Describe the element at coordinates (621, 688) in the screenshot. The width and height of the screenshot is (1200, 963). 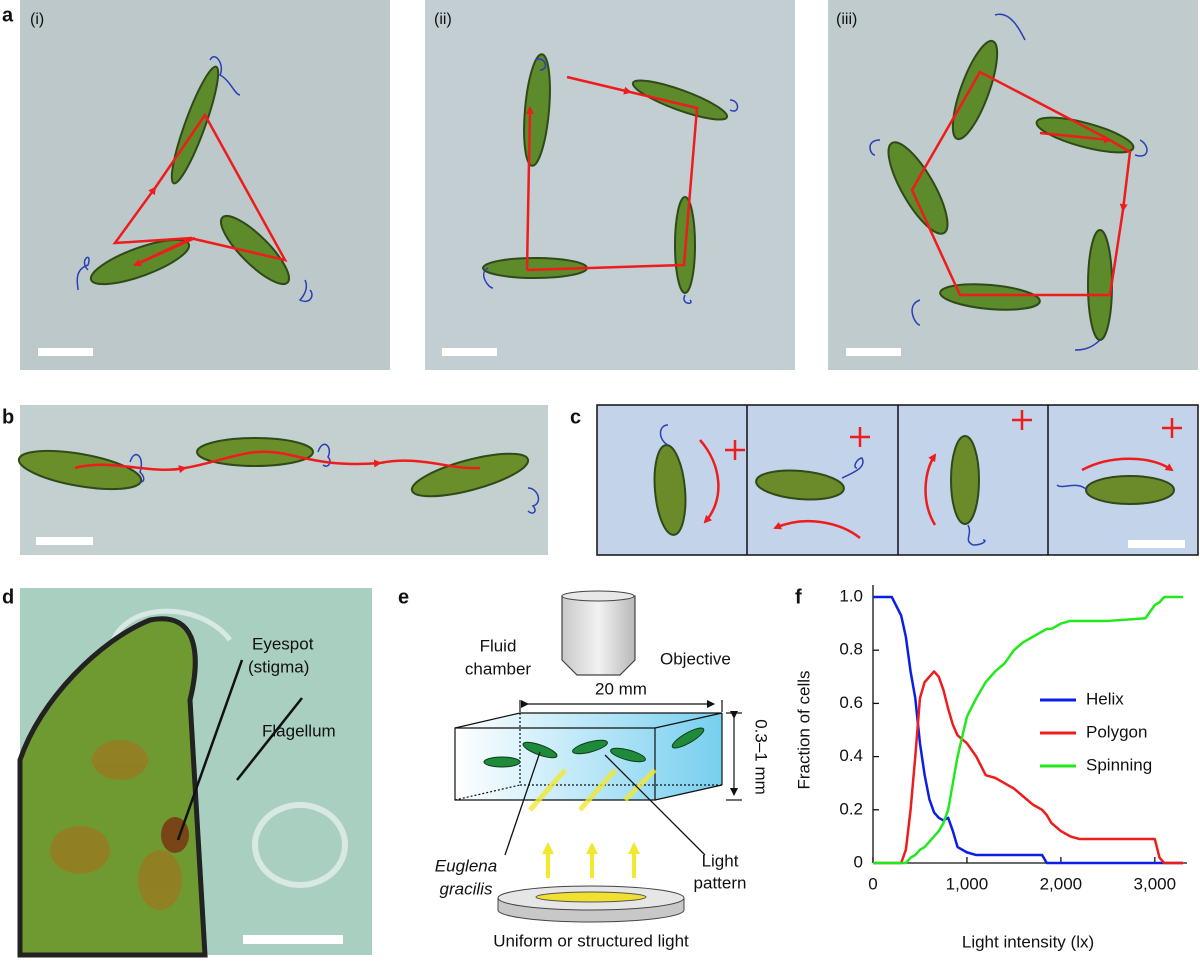
I see `dimension-label: 20 mm` at that location.